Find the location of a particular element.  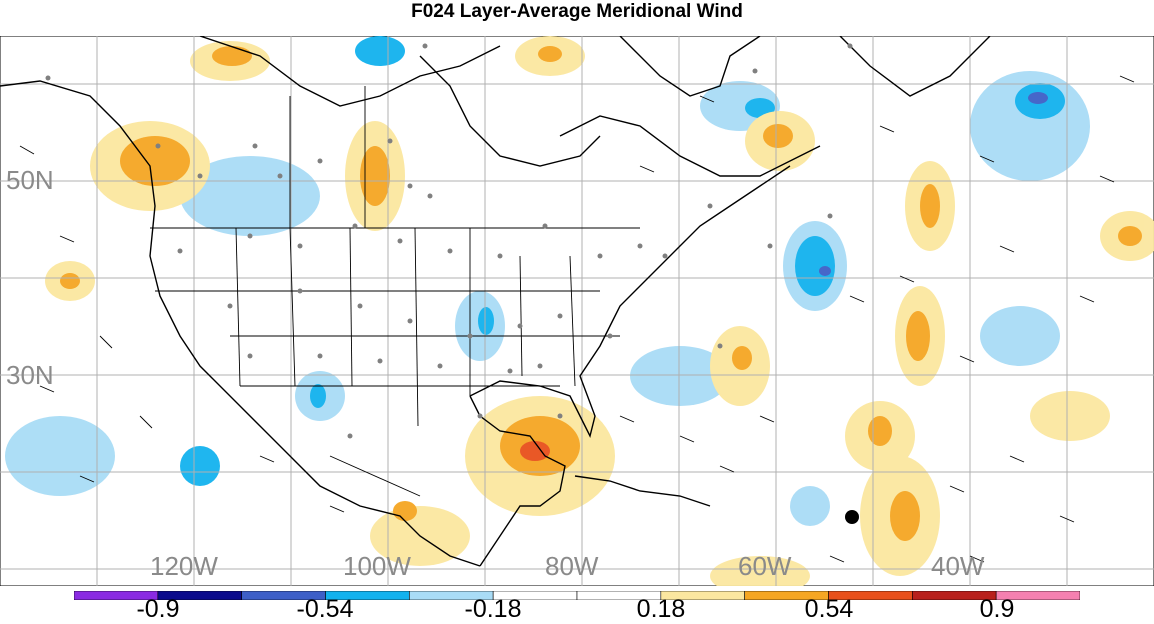

lon-label-120w: 120W is located at coordinates (184, 566).